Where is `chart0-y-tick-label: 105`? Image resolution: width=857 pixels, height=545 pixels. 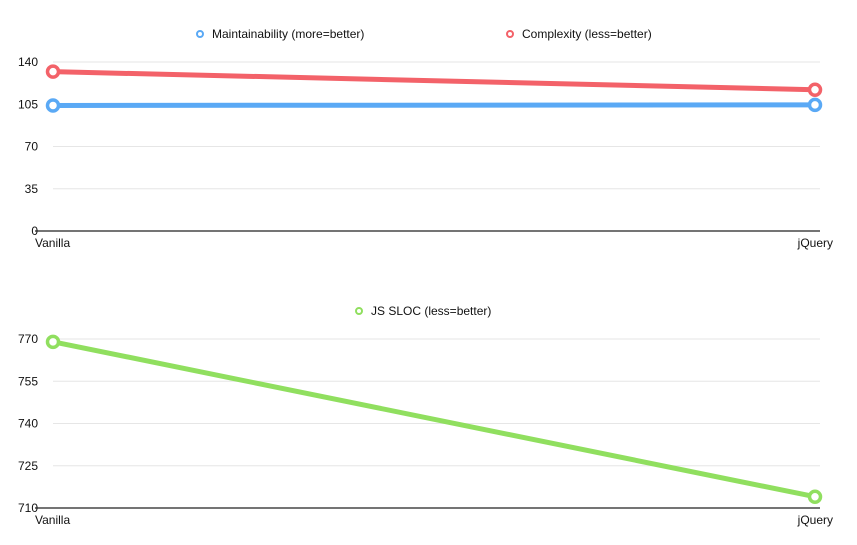 chart0-y-tick-label: 105 is located at coordinates (28, 104).